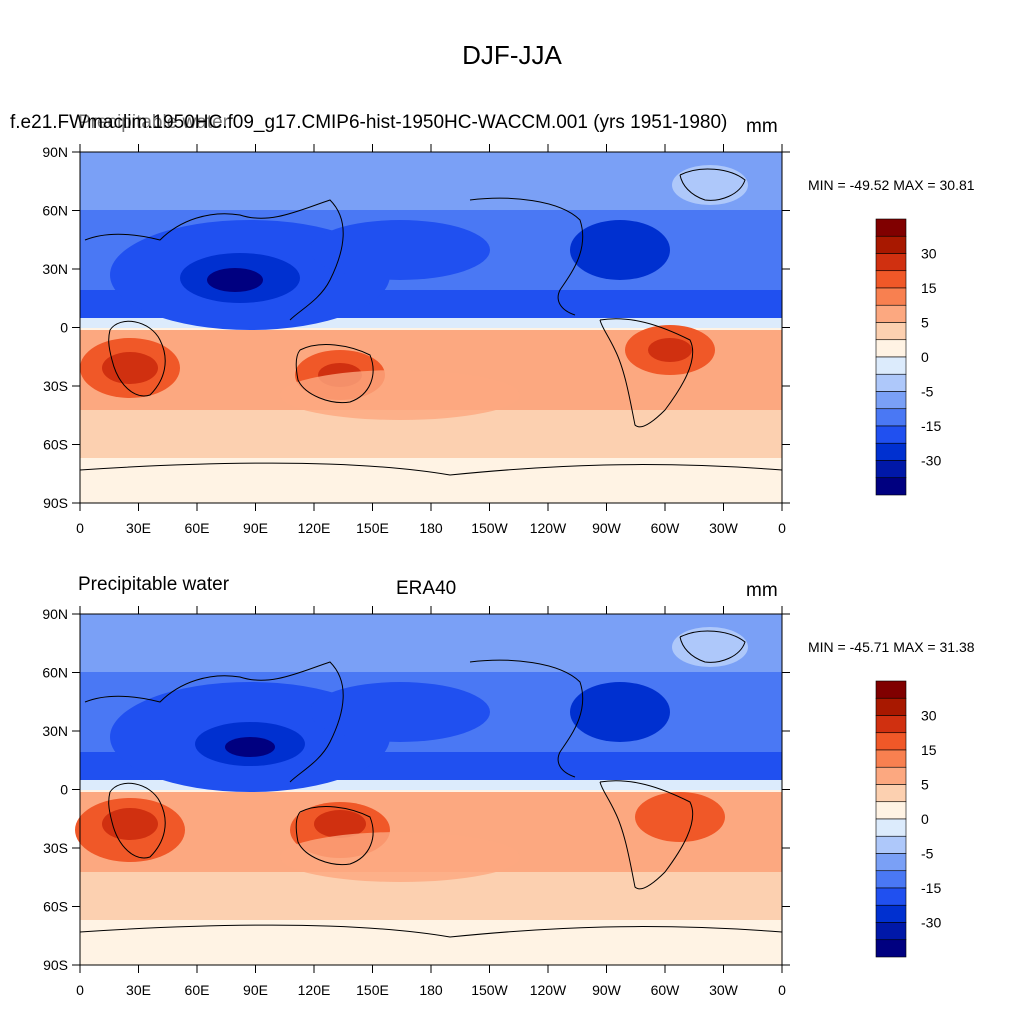 Image resolution: width=1024 pixels, height=1024 pixels. What do you see at coordinates (908, 819) in the screenshot?
I see `panel2-colorbar: 30 15 5 0 -5 -15 -30` at bounding box center [908, 819].